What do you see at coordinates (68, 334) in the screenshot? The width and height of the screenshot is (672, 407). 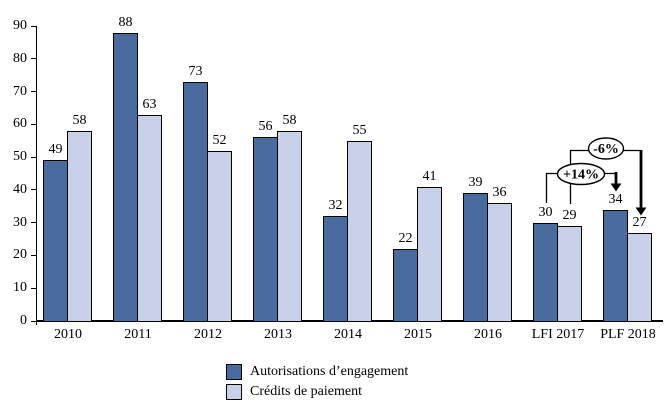 I see `x-category-label: 2010` at bounding box center [68, 334].